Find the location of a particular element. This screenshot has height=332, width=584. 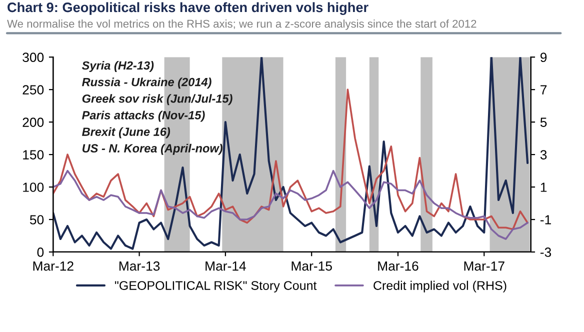

chart-title: Chart 9: Geopolitical risks have often driven vols higher is located at coordinates (188, 8).